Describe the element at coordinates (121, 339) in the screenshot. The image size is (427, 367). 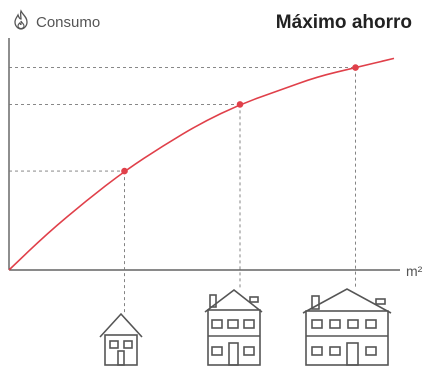
I see `single-storey-house-icon` at that location.